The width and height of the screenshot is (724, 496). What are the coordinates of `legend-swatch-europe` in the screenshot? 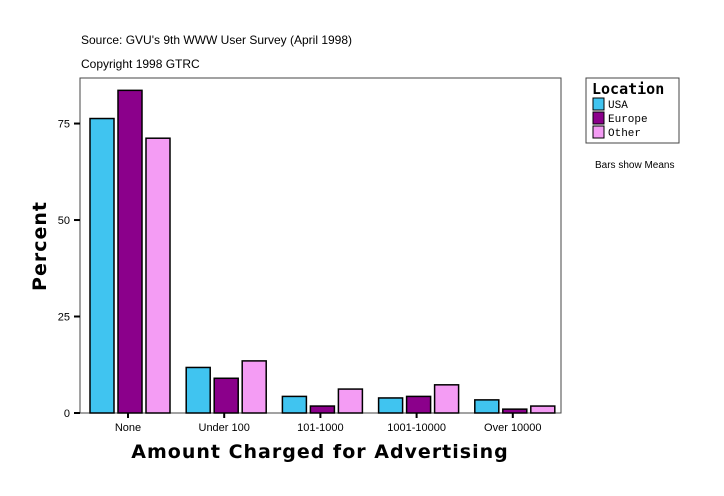 It's located at (598, 118).